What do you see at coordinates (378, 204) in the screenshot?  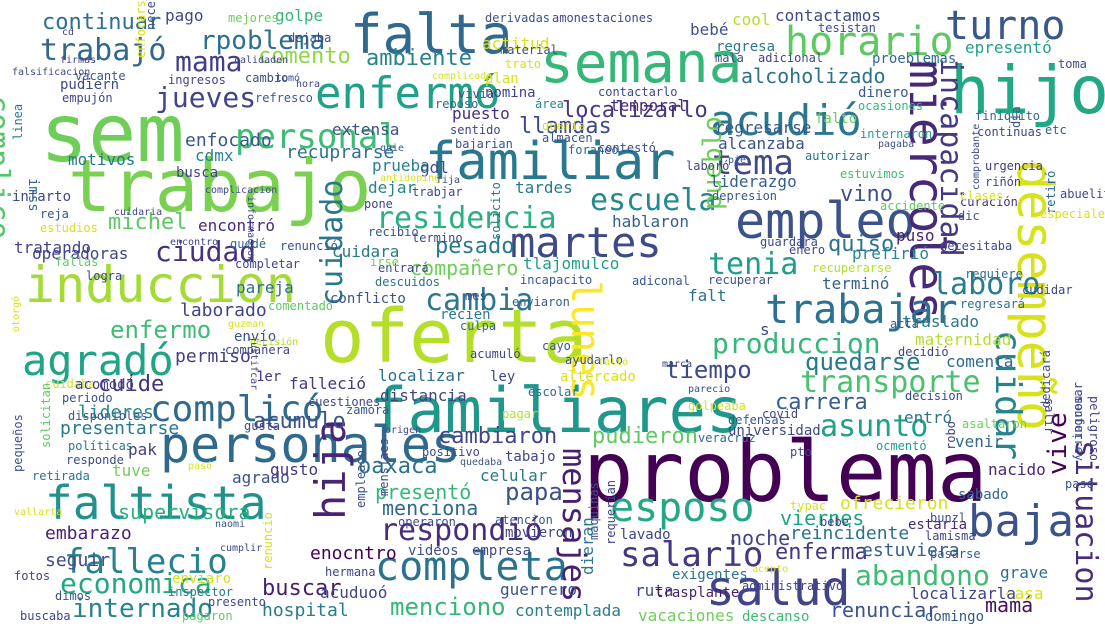 I see `cloud-word: pone` at bounding box center [378, 204].